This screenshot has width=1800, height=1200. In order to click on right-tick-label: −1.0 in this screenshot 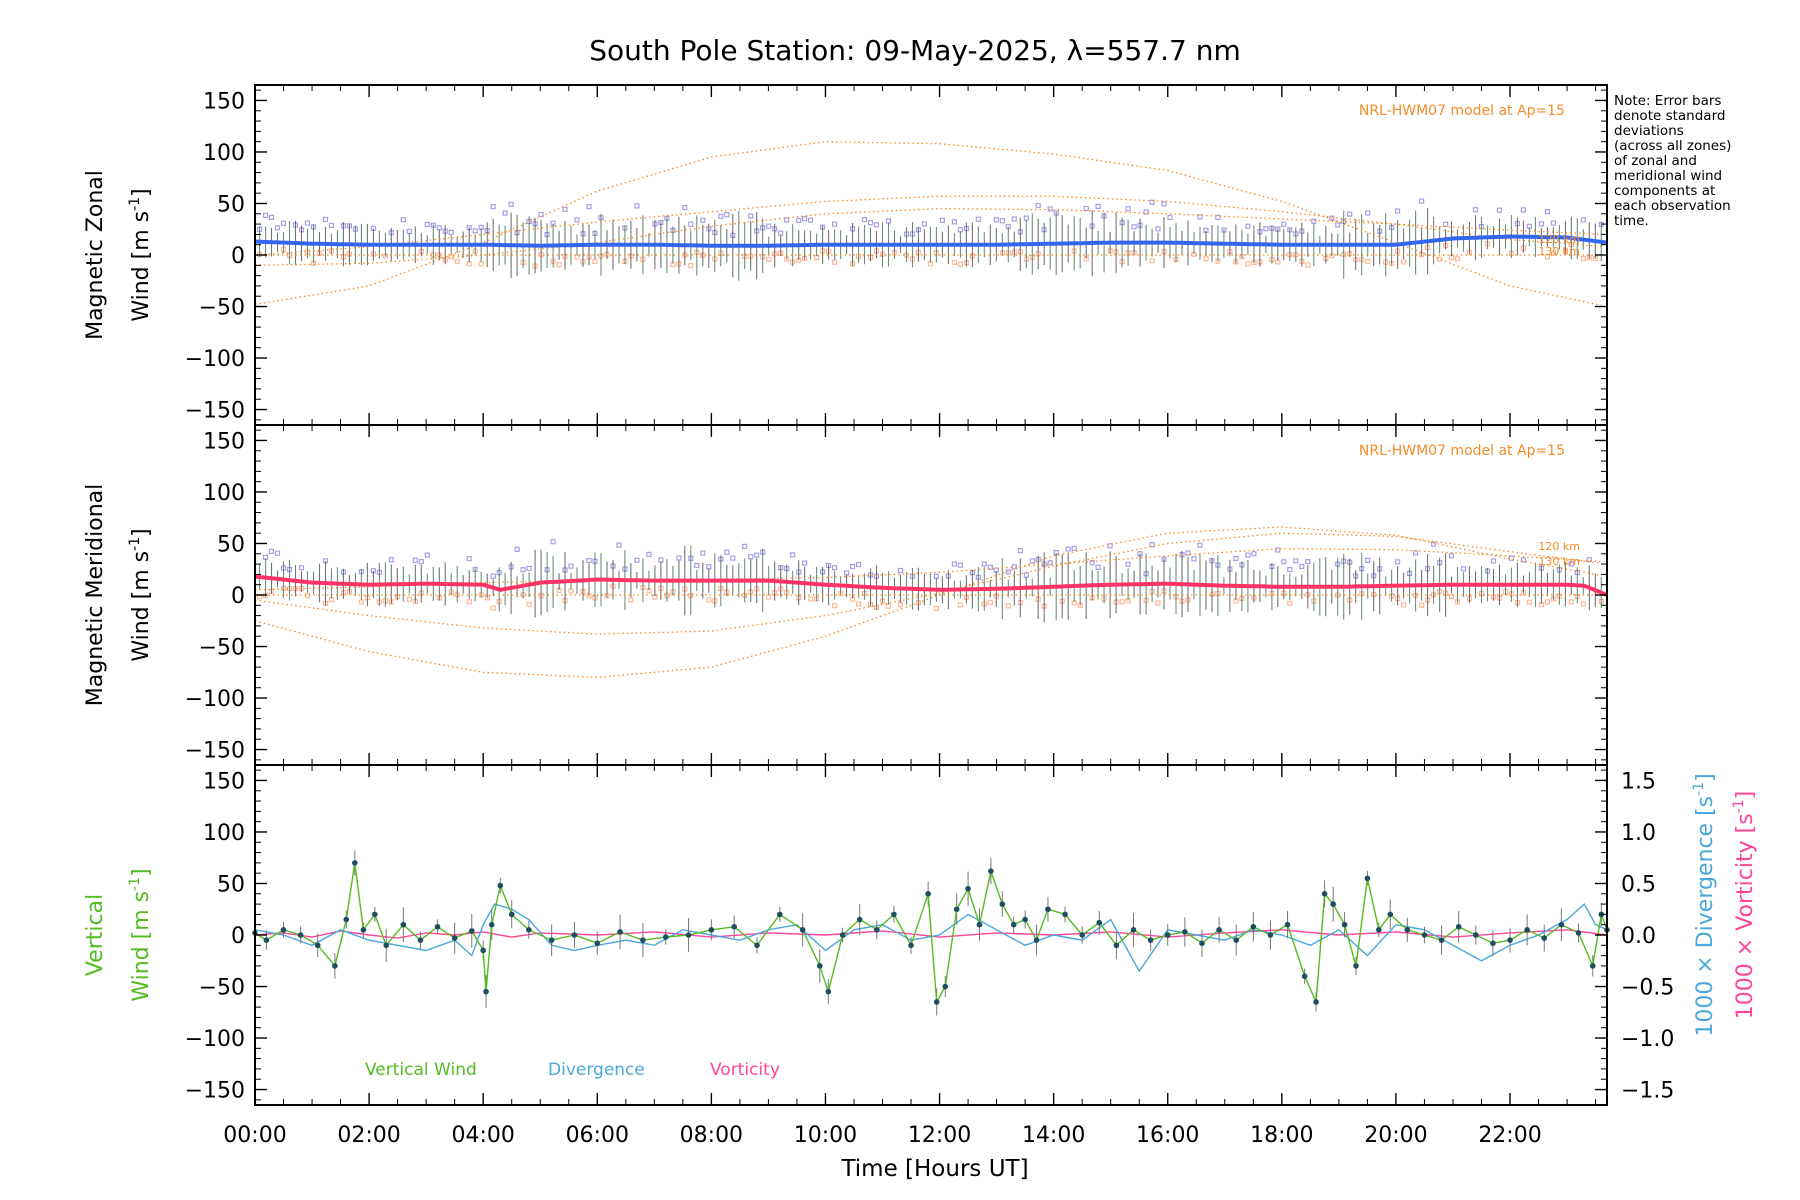, I will do `click(1647, 1039)`.